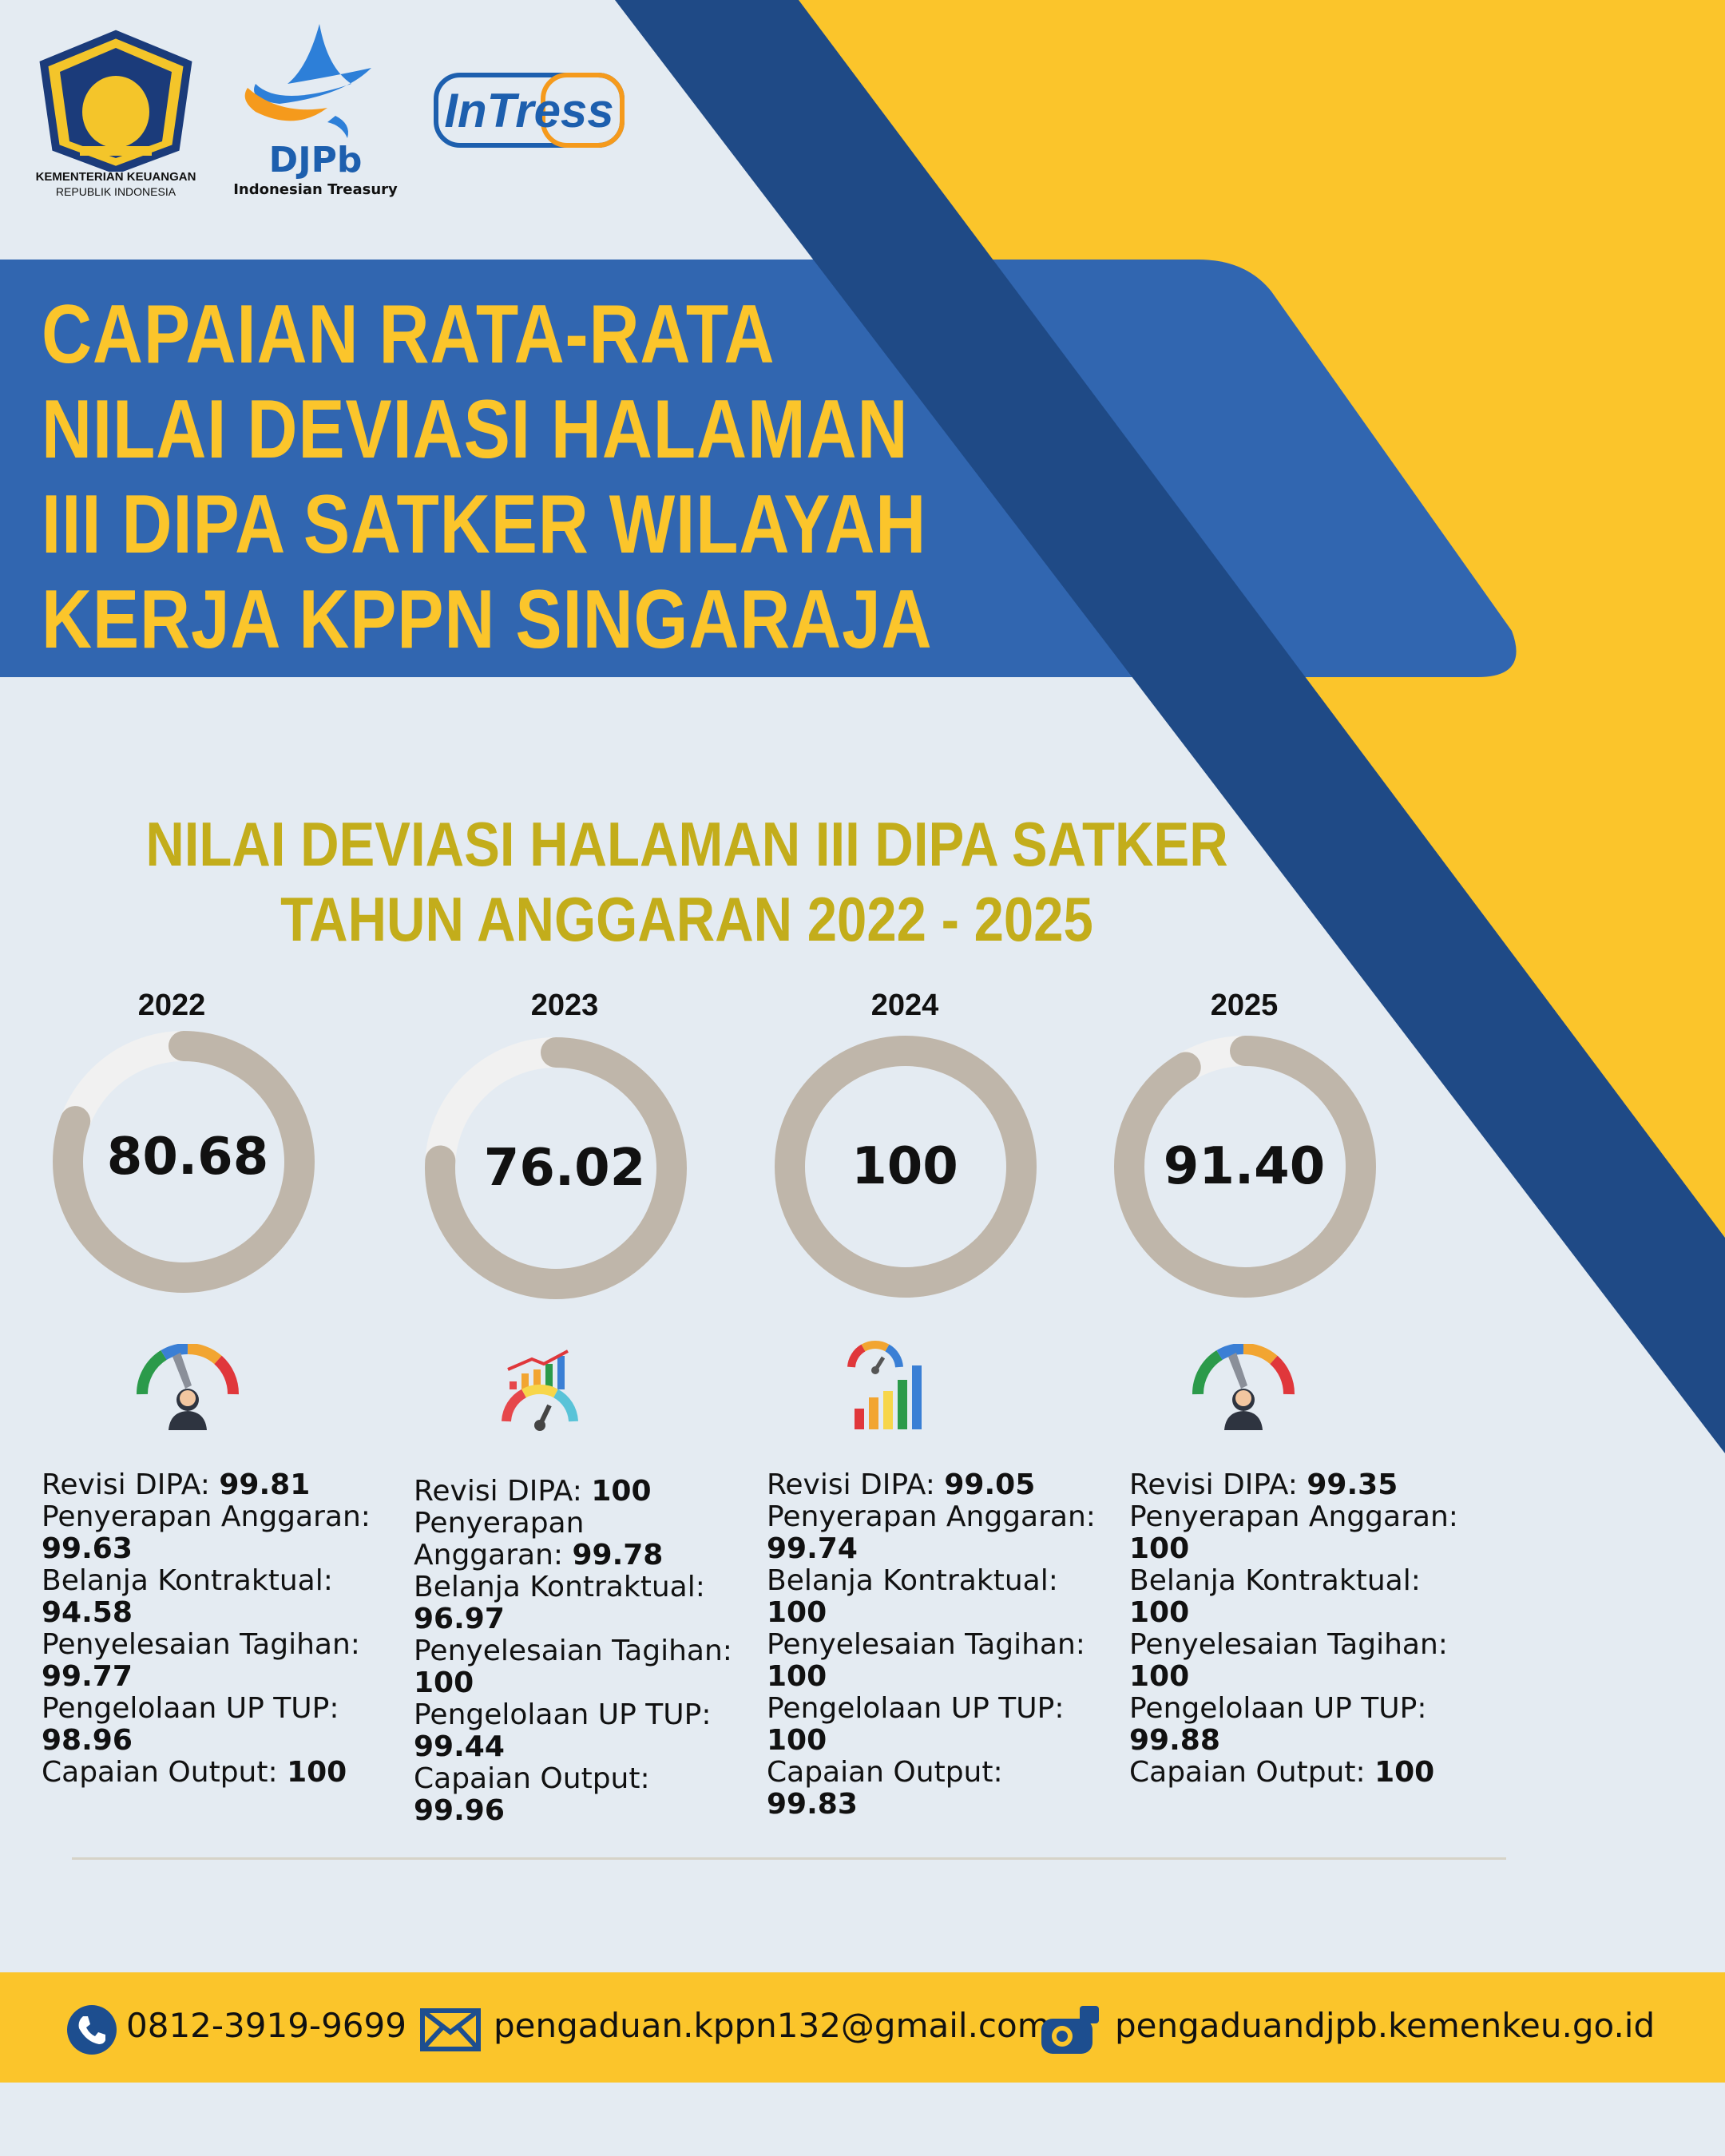 The height and width of the screenshot is (2156, 1725). Describe the element at coordinates (116, 177) in the screenshot. I see `kemenkeu-name: KEMENTERIAN KEUANGAN` at that location.